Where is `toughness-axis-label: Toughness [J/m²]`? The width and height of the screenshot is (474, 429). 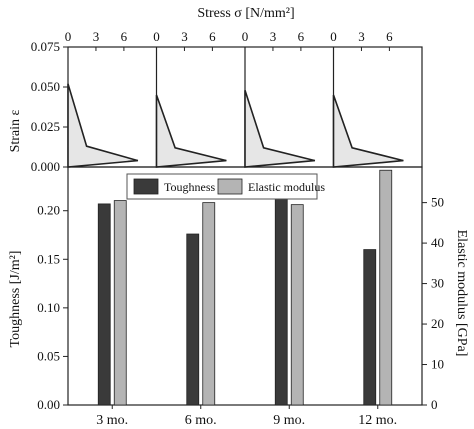 toughness-axis-label: Toughness [J/m²] is located at coordinates (15, 299).